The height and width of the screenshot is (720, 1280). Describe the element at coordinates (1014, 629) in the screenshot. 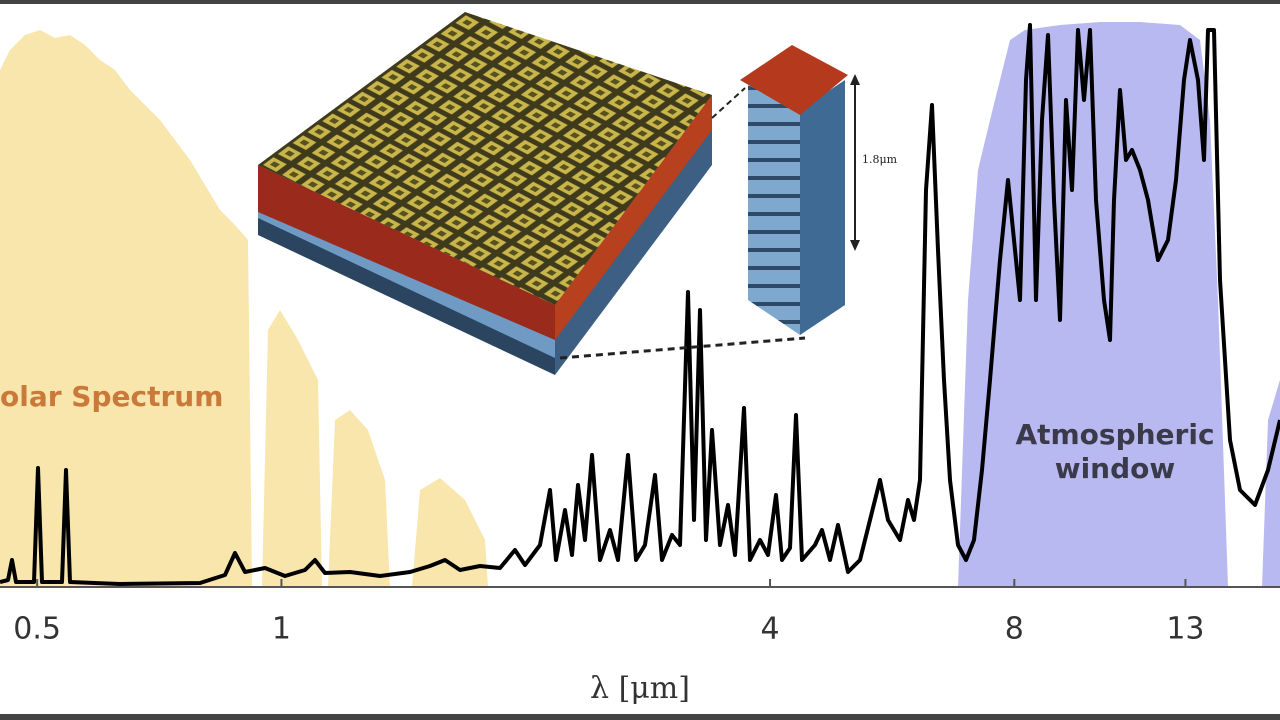

I see `x-tick-label: 8` at that location.